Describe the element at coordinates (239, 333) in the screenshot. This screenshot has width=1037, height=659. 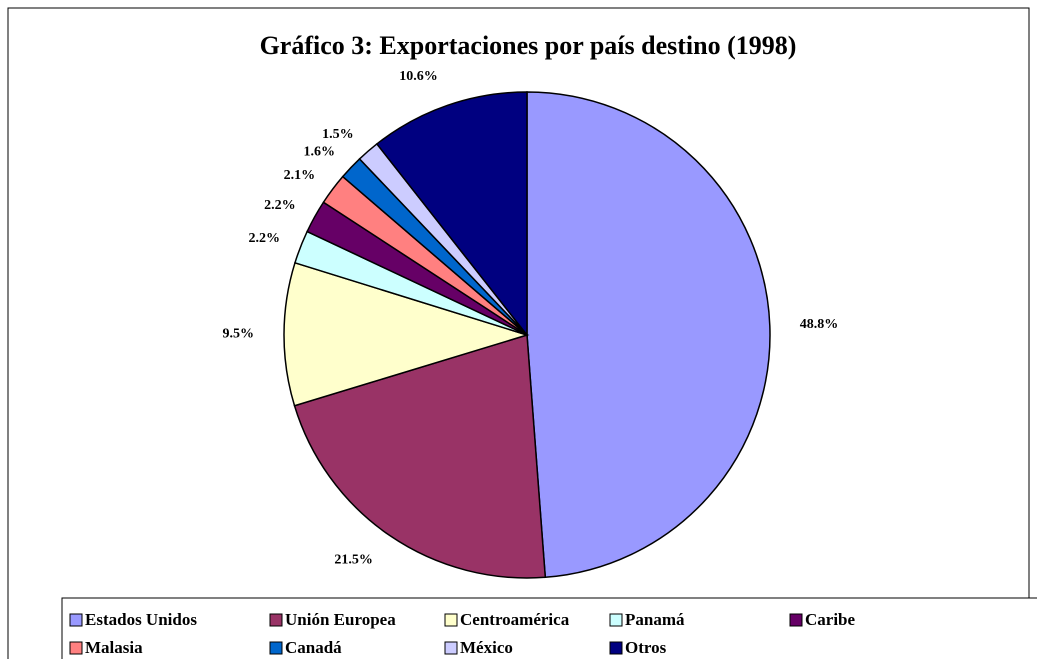
I see `data-label: 9.5%` at that location.